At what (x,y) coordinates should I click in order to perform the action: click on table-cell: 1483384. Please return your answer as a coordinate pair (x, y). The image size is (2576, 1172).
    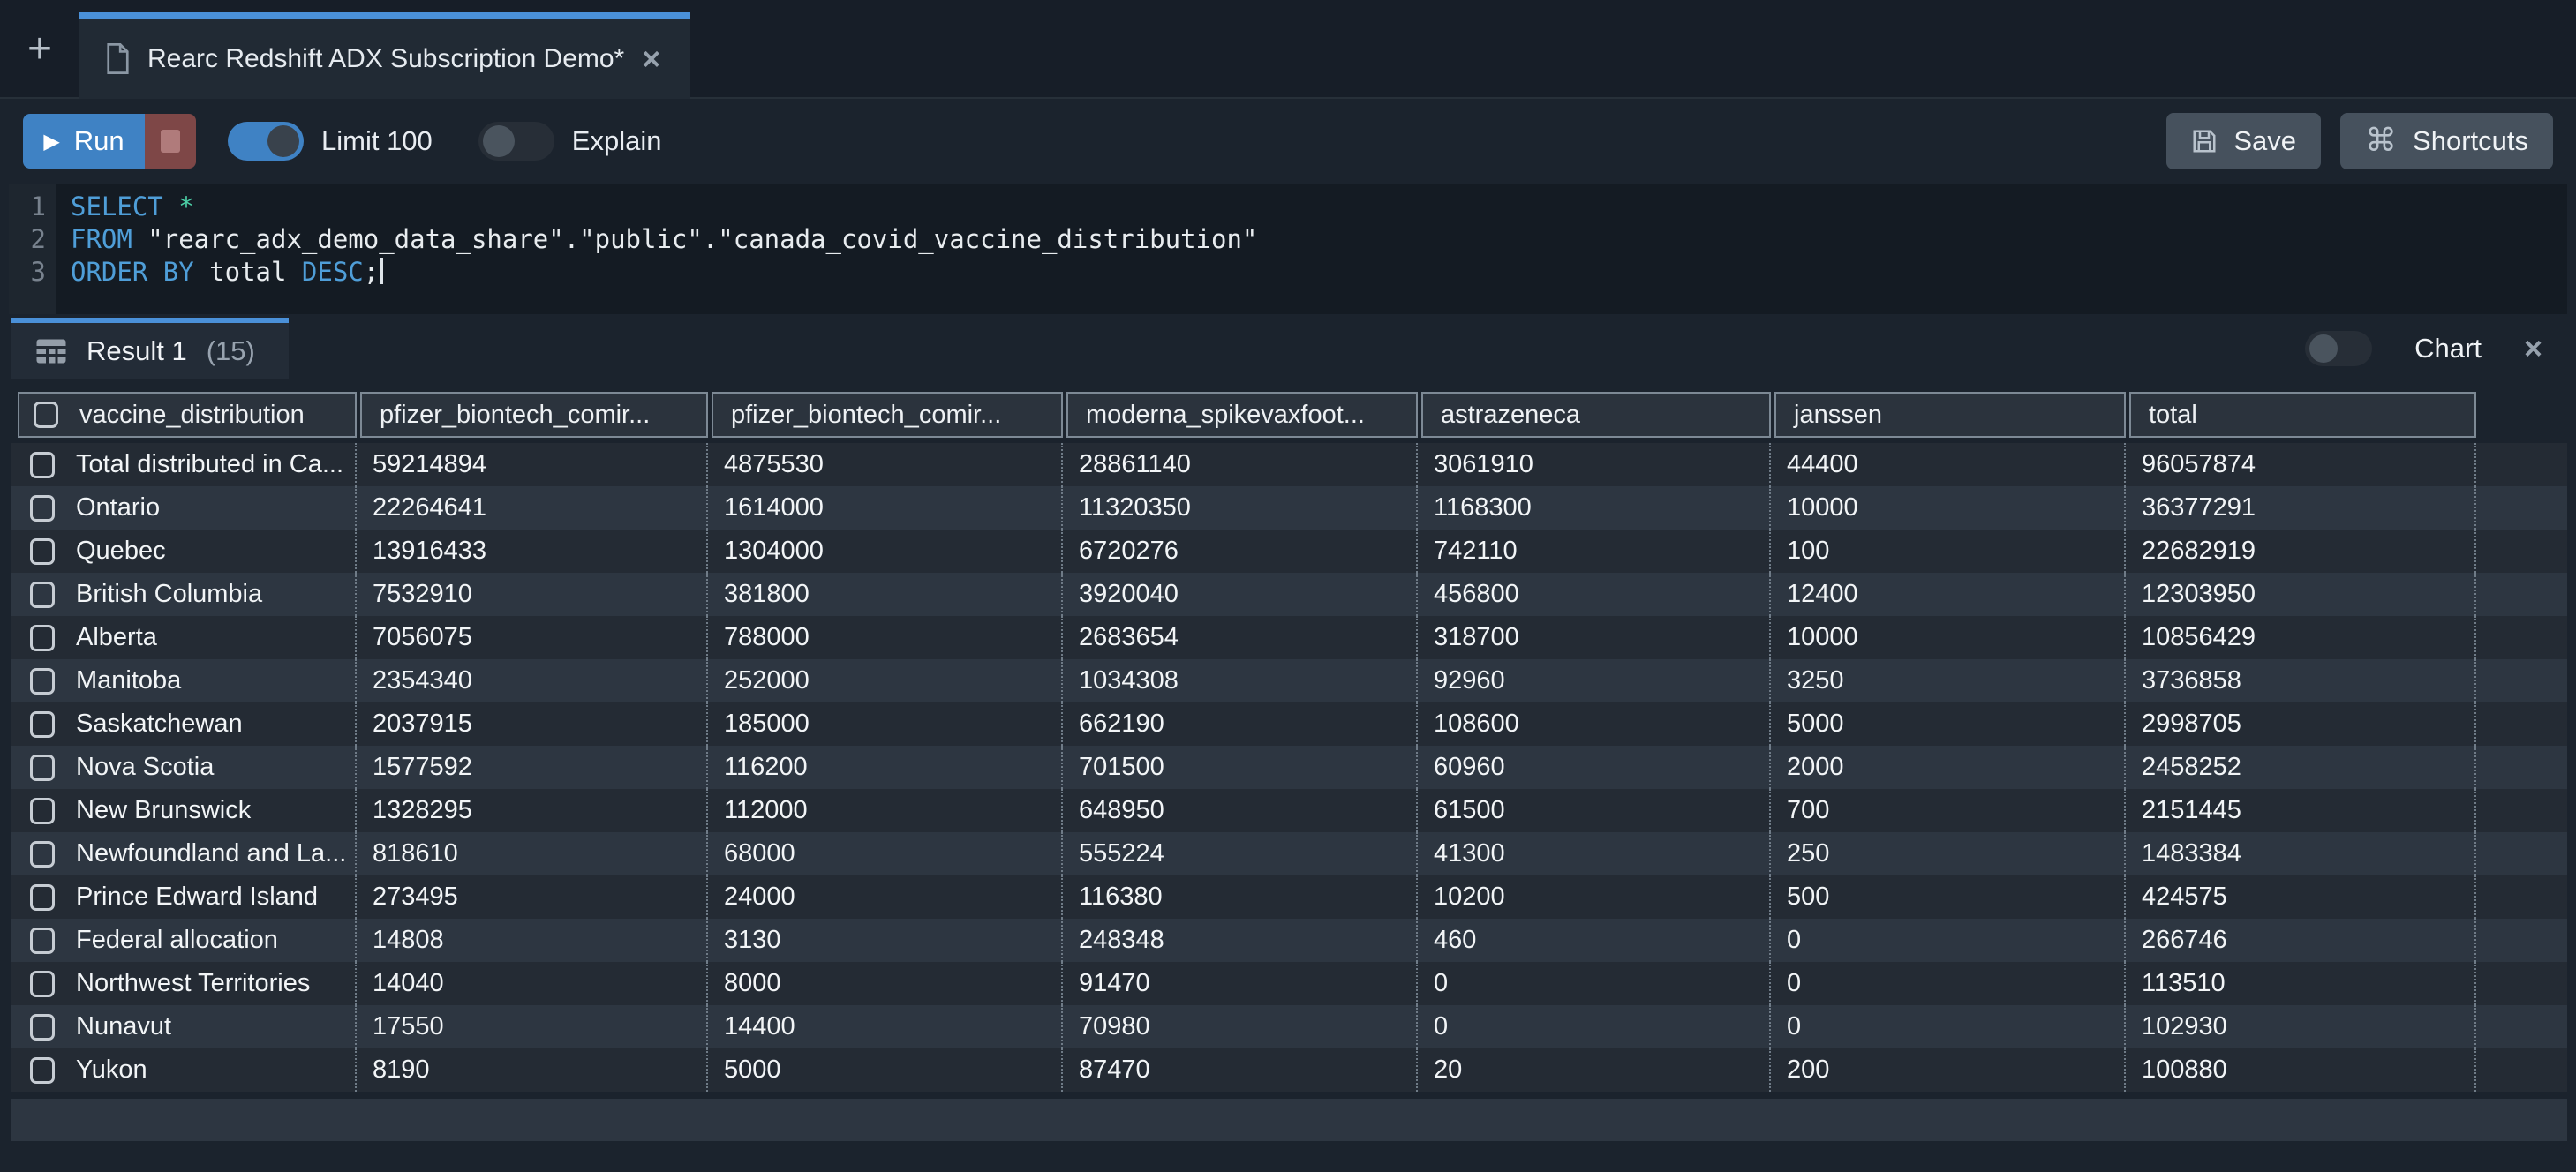
    Looking at the image, I should click on (2301, 853).